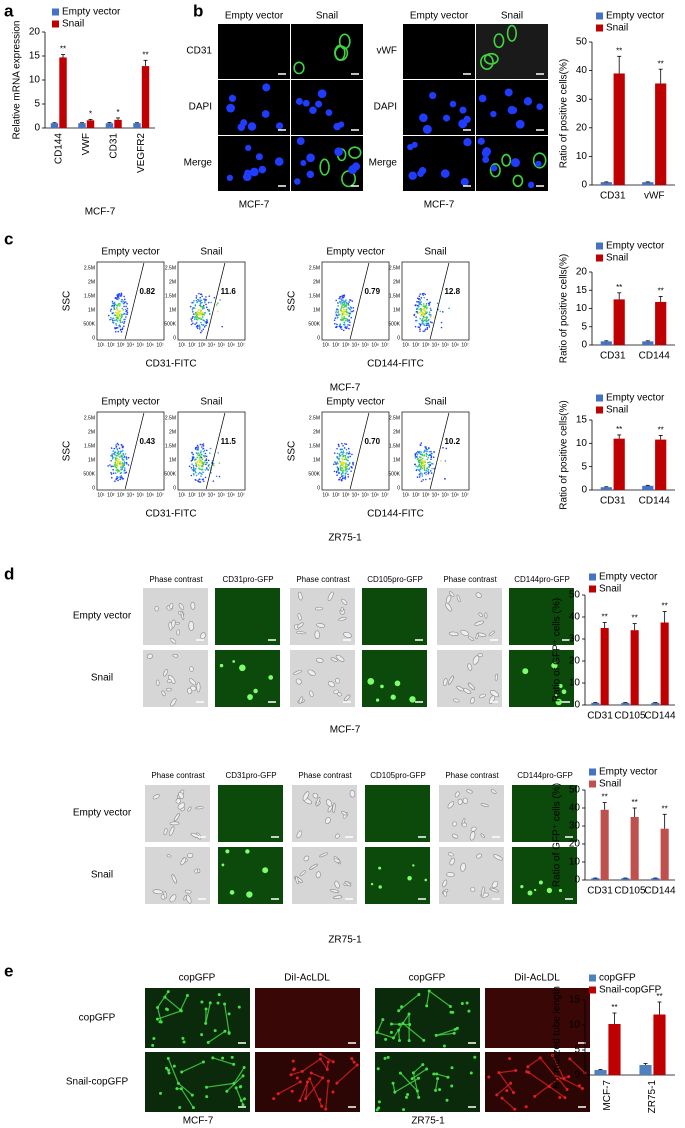  Describe the element at coordinates (160, 345) in the screenshot. I see `x-tick-label: 10⁷` at that location.